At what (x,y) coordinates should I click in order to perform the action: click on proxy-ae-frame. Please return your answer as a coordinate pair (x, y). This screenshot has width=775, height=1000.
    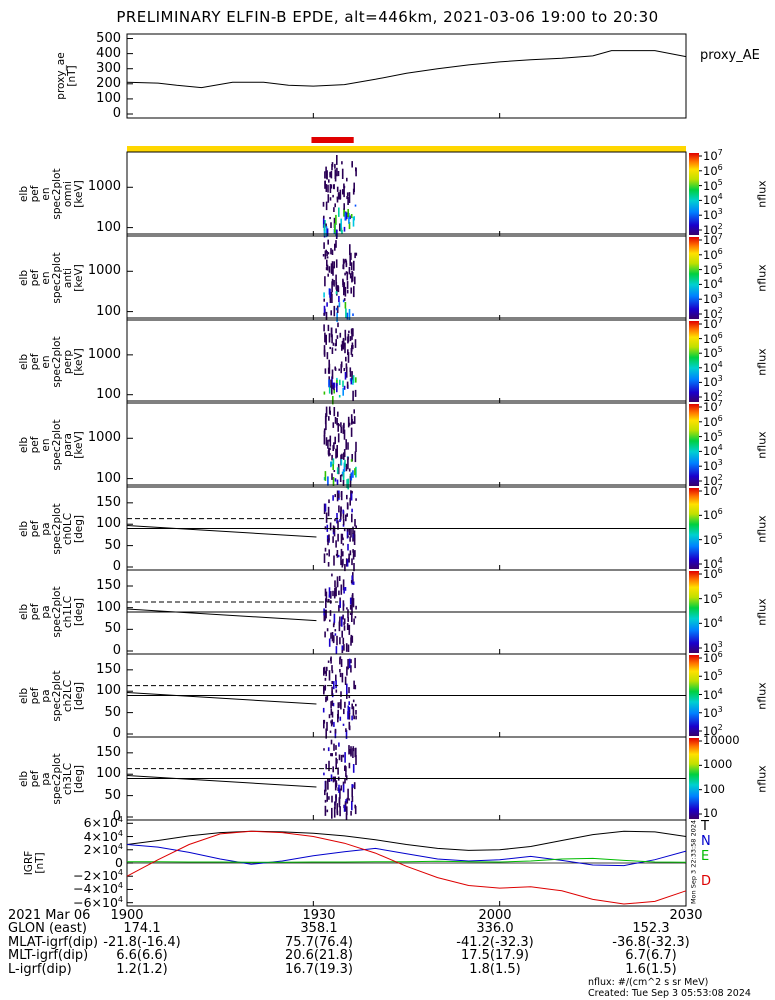
    Looking at the image, I should click on (406, 76).